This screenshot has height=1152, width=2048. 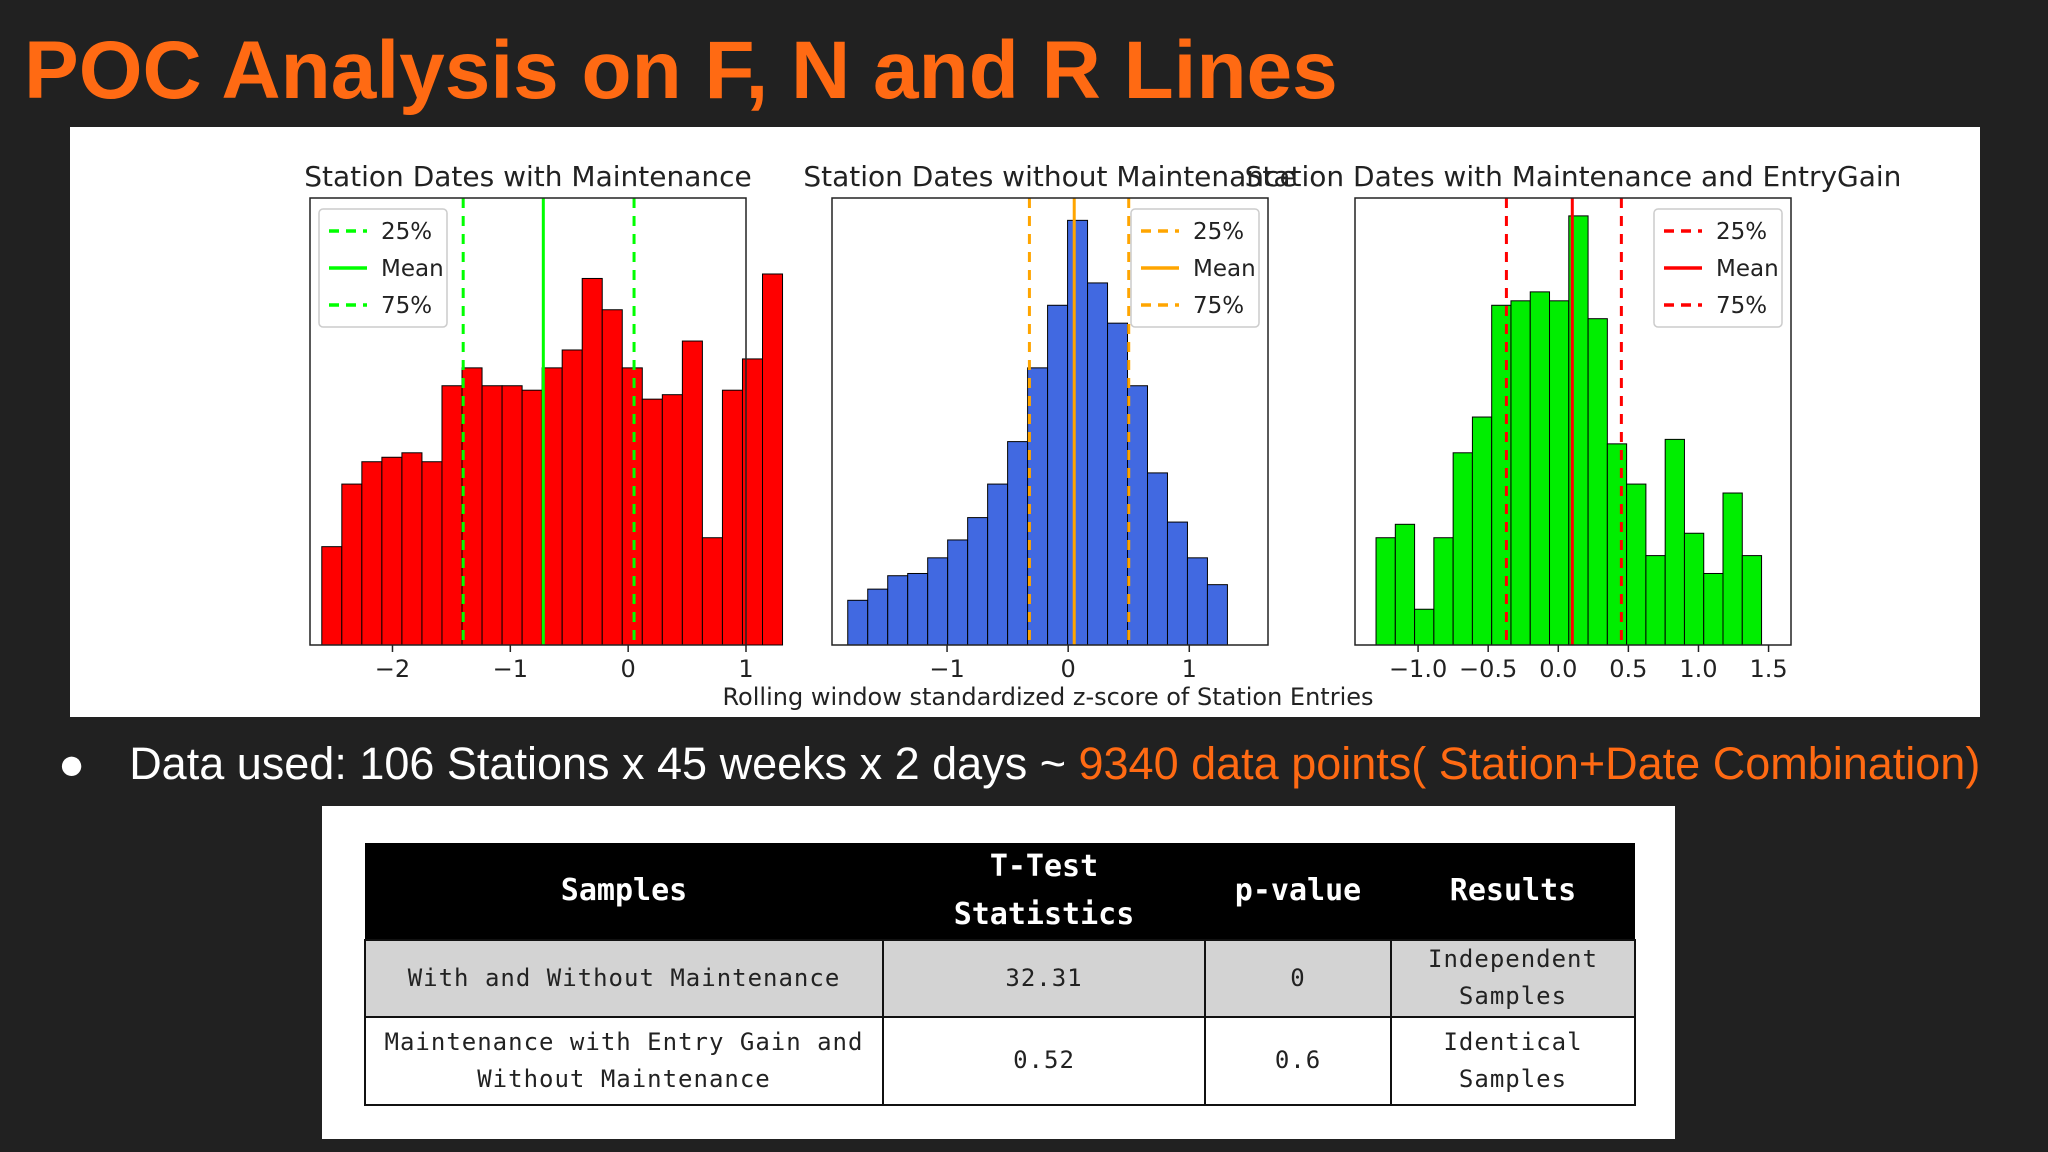 I want to click on cell-p-value: 0.6, so click(x=1298, y=1061).